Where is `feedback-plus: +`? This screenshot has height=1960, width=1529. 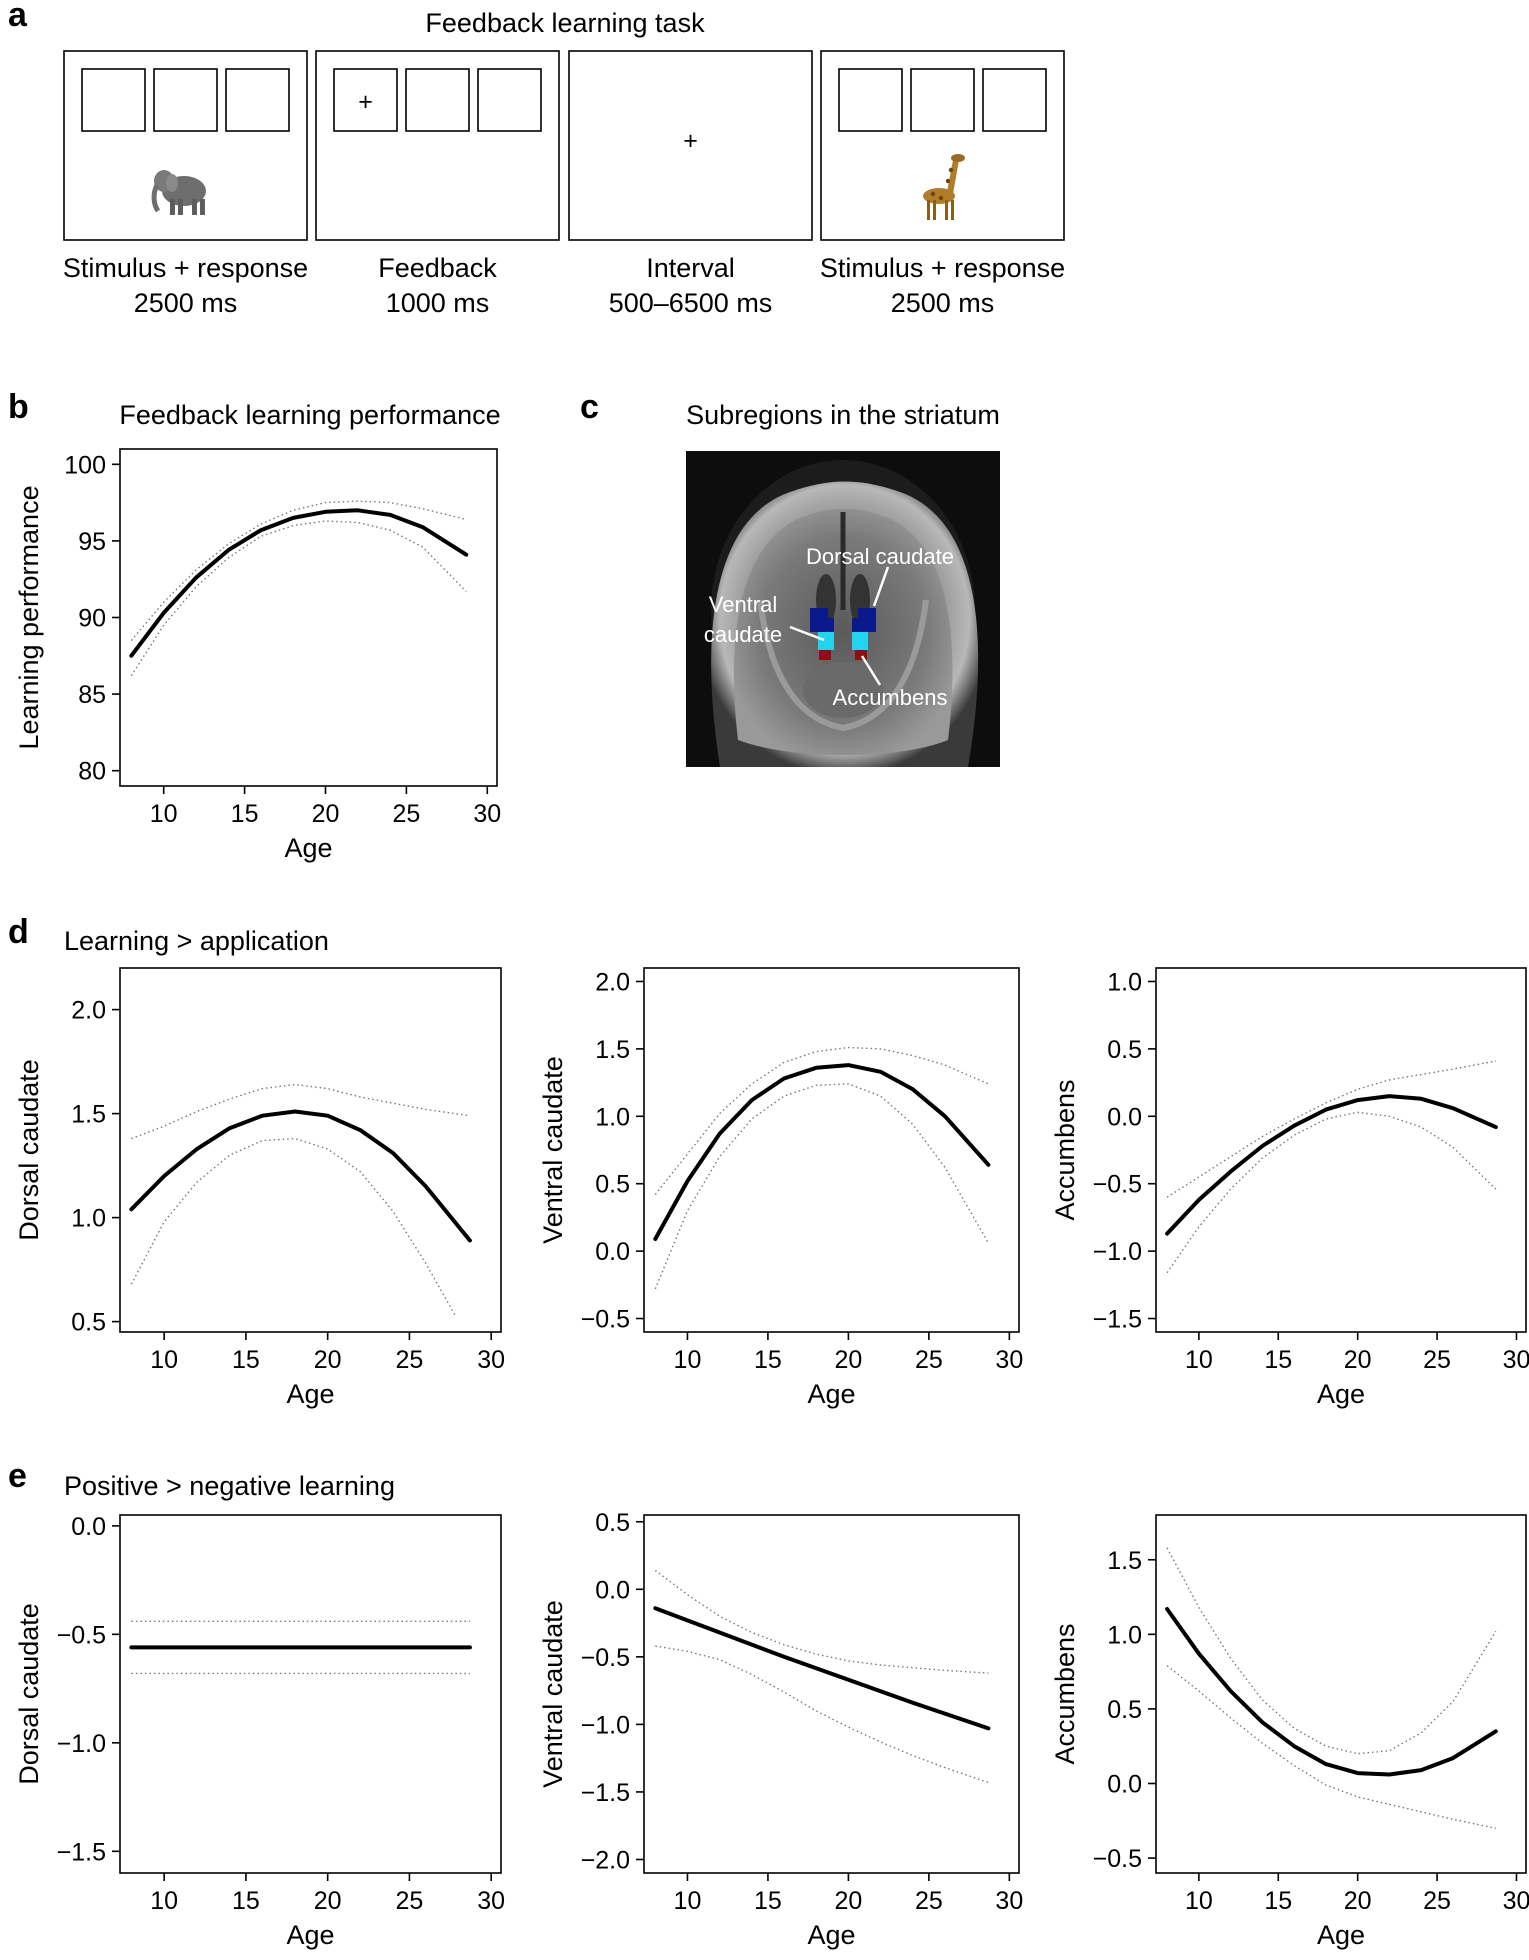
feedback-plus: + is located at coordinates (365, 102).